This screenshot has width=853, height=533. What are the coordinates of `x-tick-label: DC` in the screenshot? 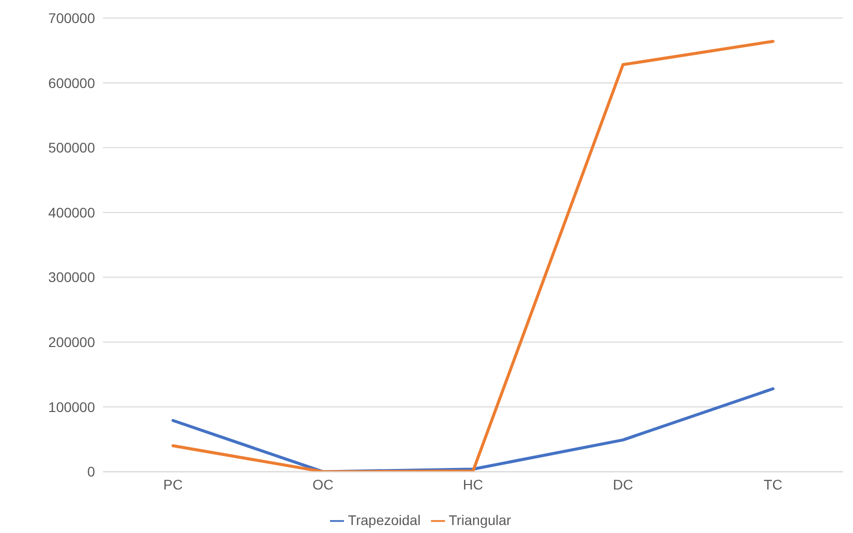 It's located at (623, 484).